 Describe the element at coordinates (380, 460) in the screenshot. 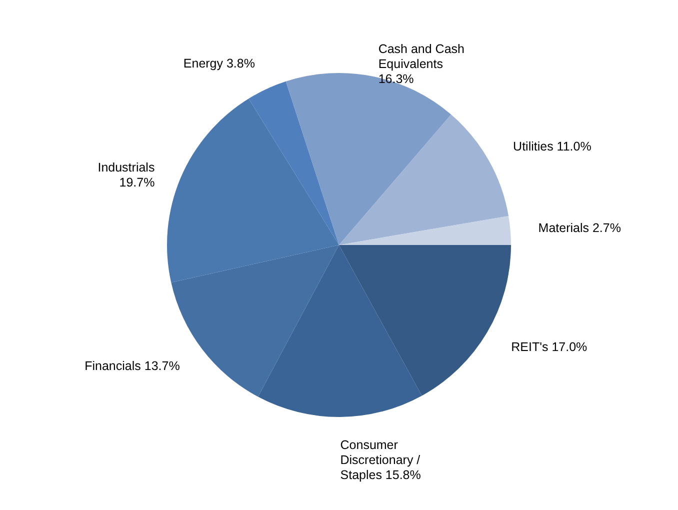

I see `slice-label: Consumer Discretionary / Staples 15.8%` at that location.